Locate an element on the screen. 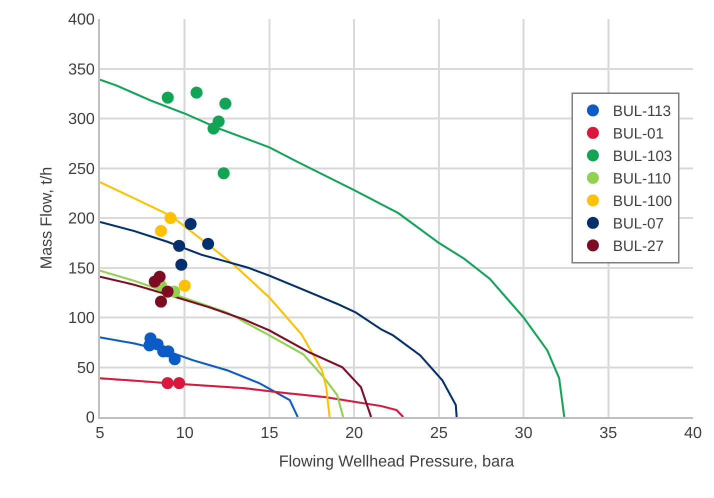 Image resolution: width=714 pixels, height=498 pixels. x-tick-label: 25 is located at coordinates (439, 433).